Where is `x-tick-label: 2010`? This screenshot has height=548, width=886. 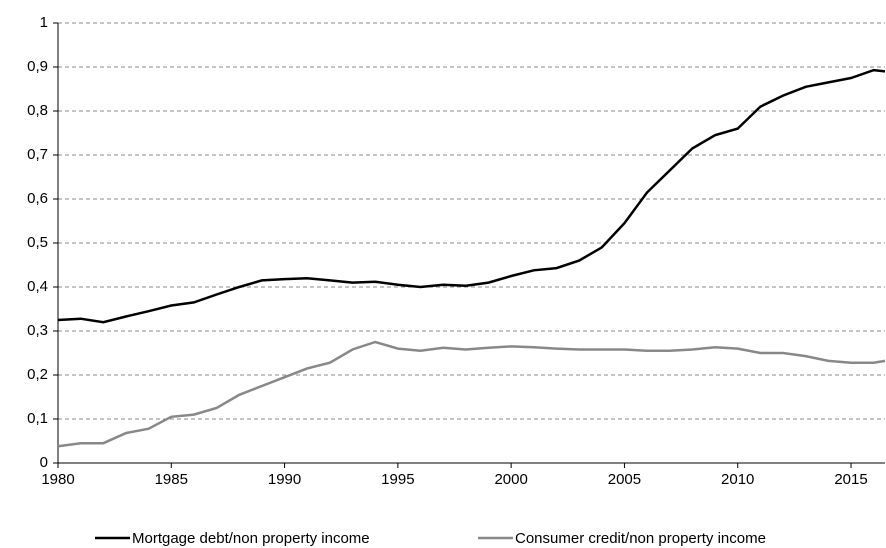
x-tick-label: 2010 is located at coordinates (737, 479).